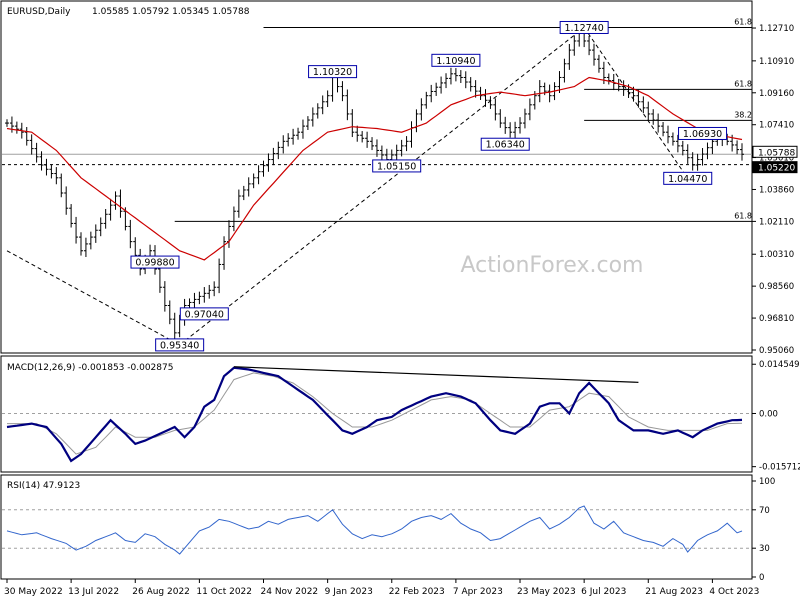 This screenshot has width=800, height=600. What do you see at coordinates (603, 592) in the screenshot?
I see `x-tick-label: 6 Jul 2023` at bounding box center [603, 592].